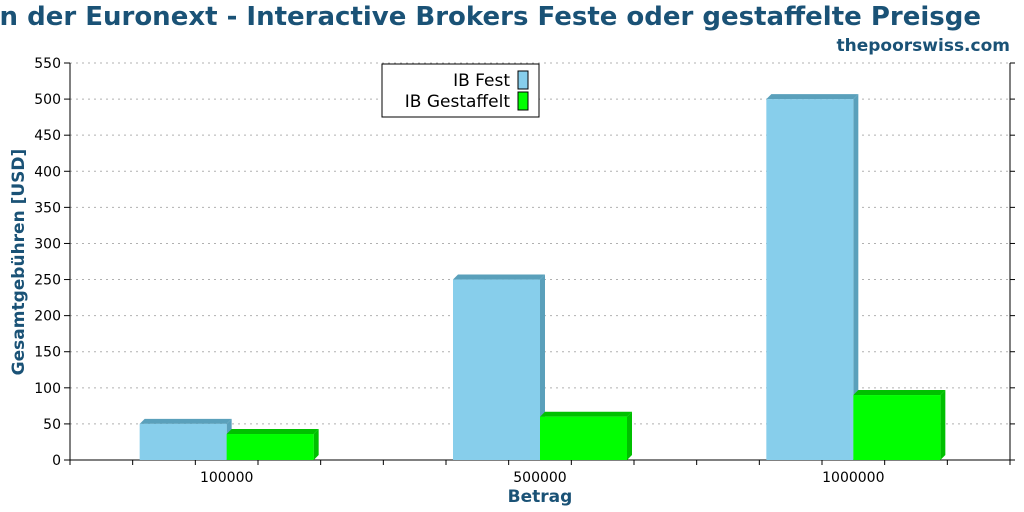 The image size is (1024, 512). I want to click on y-axis-title: Gesamtgebühren [USD], so click(19, 262).